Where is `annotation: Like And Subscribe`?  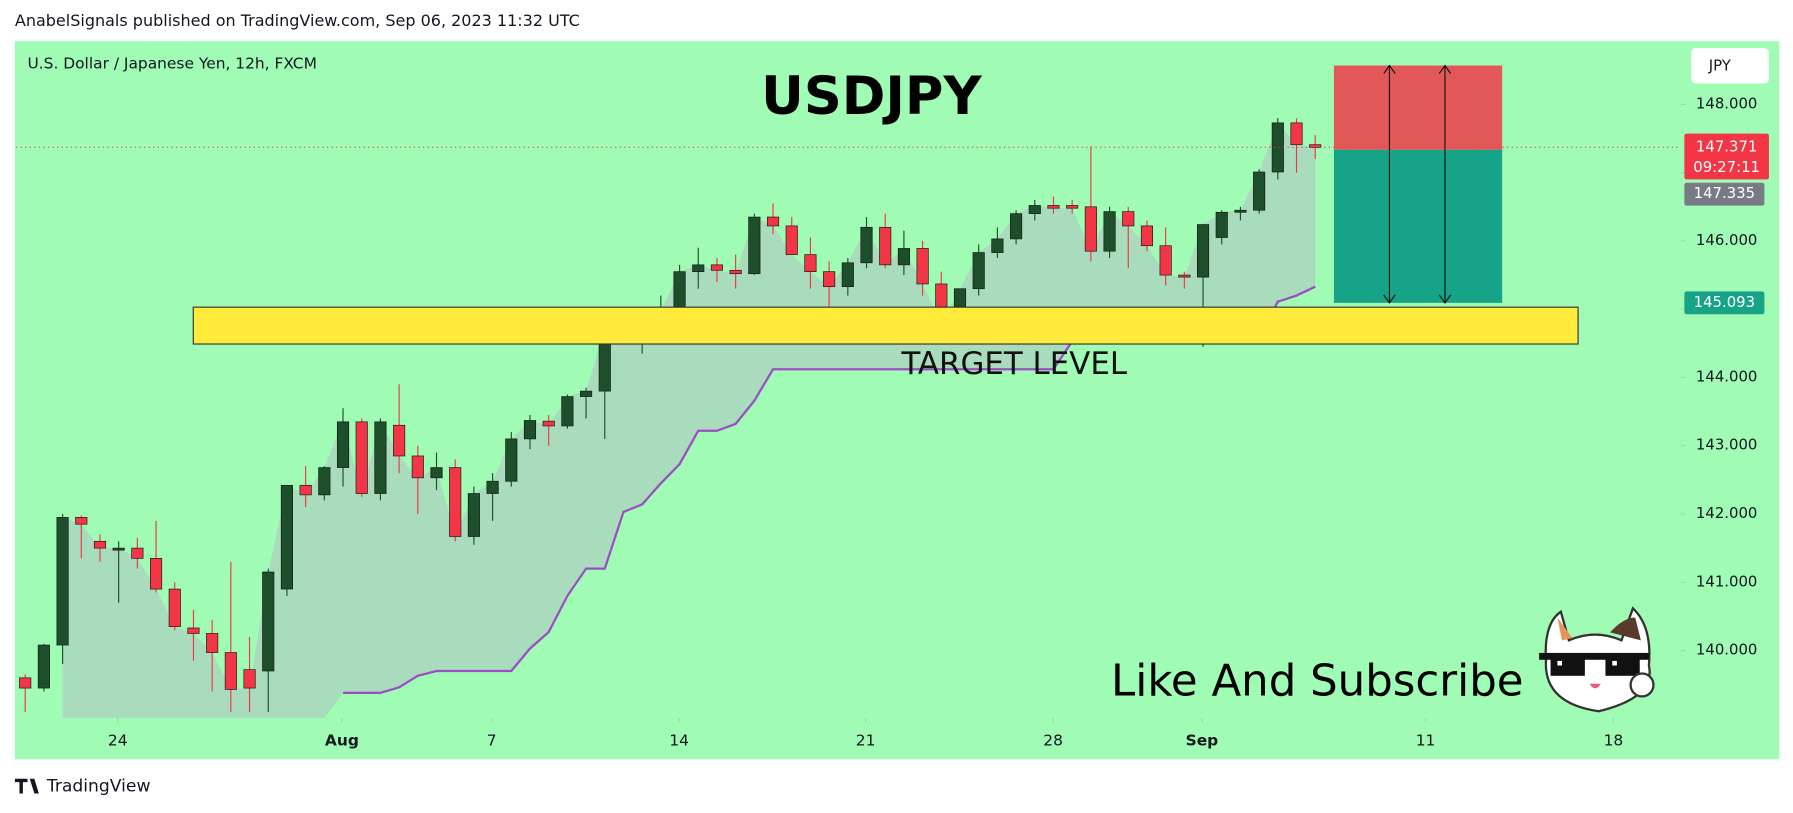 annotation: Like And Subscribe is located at coordinates (1317, 681).